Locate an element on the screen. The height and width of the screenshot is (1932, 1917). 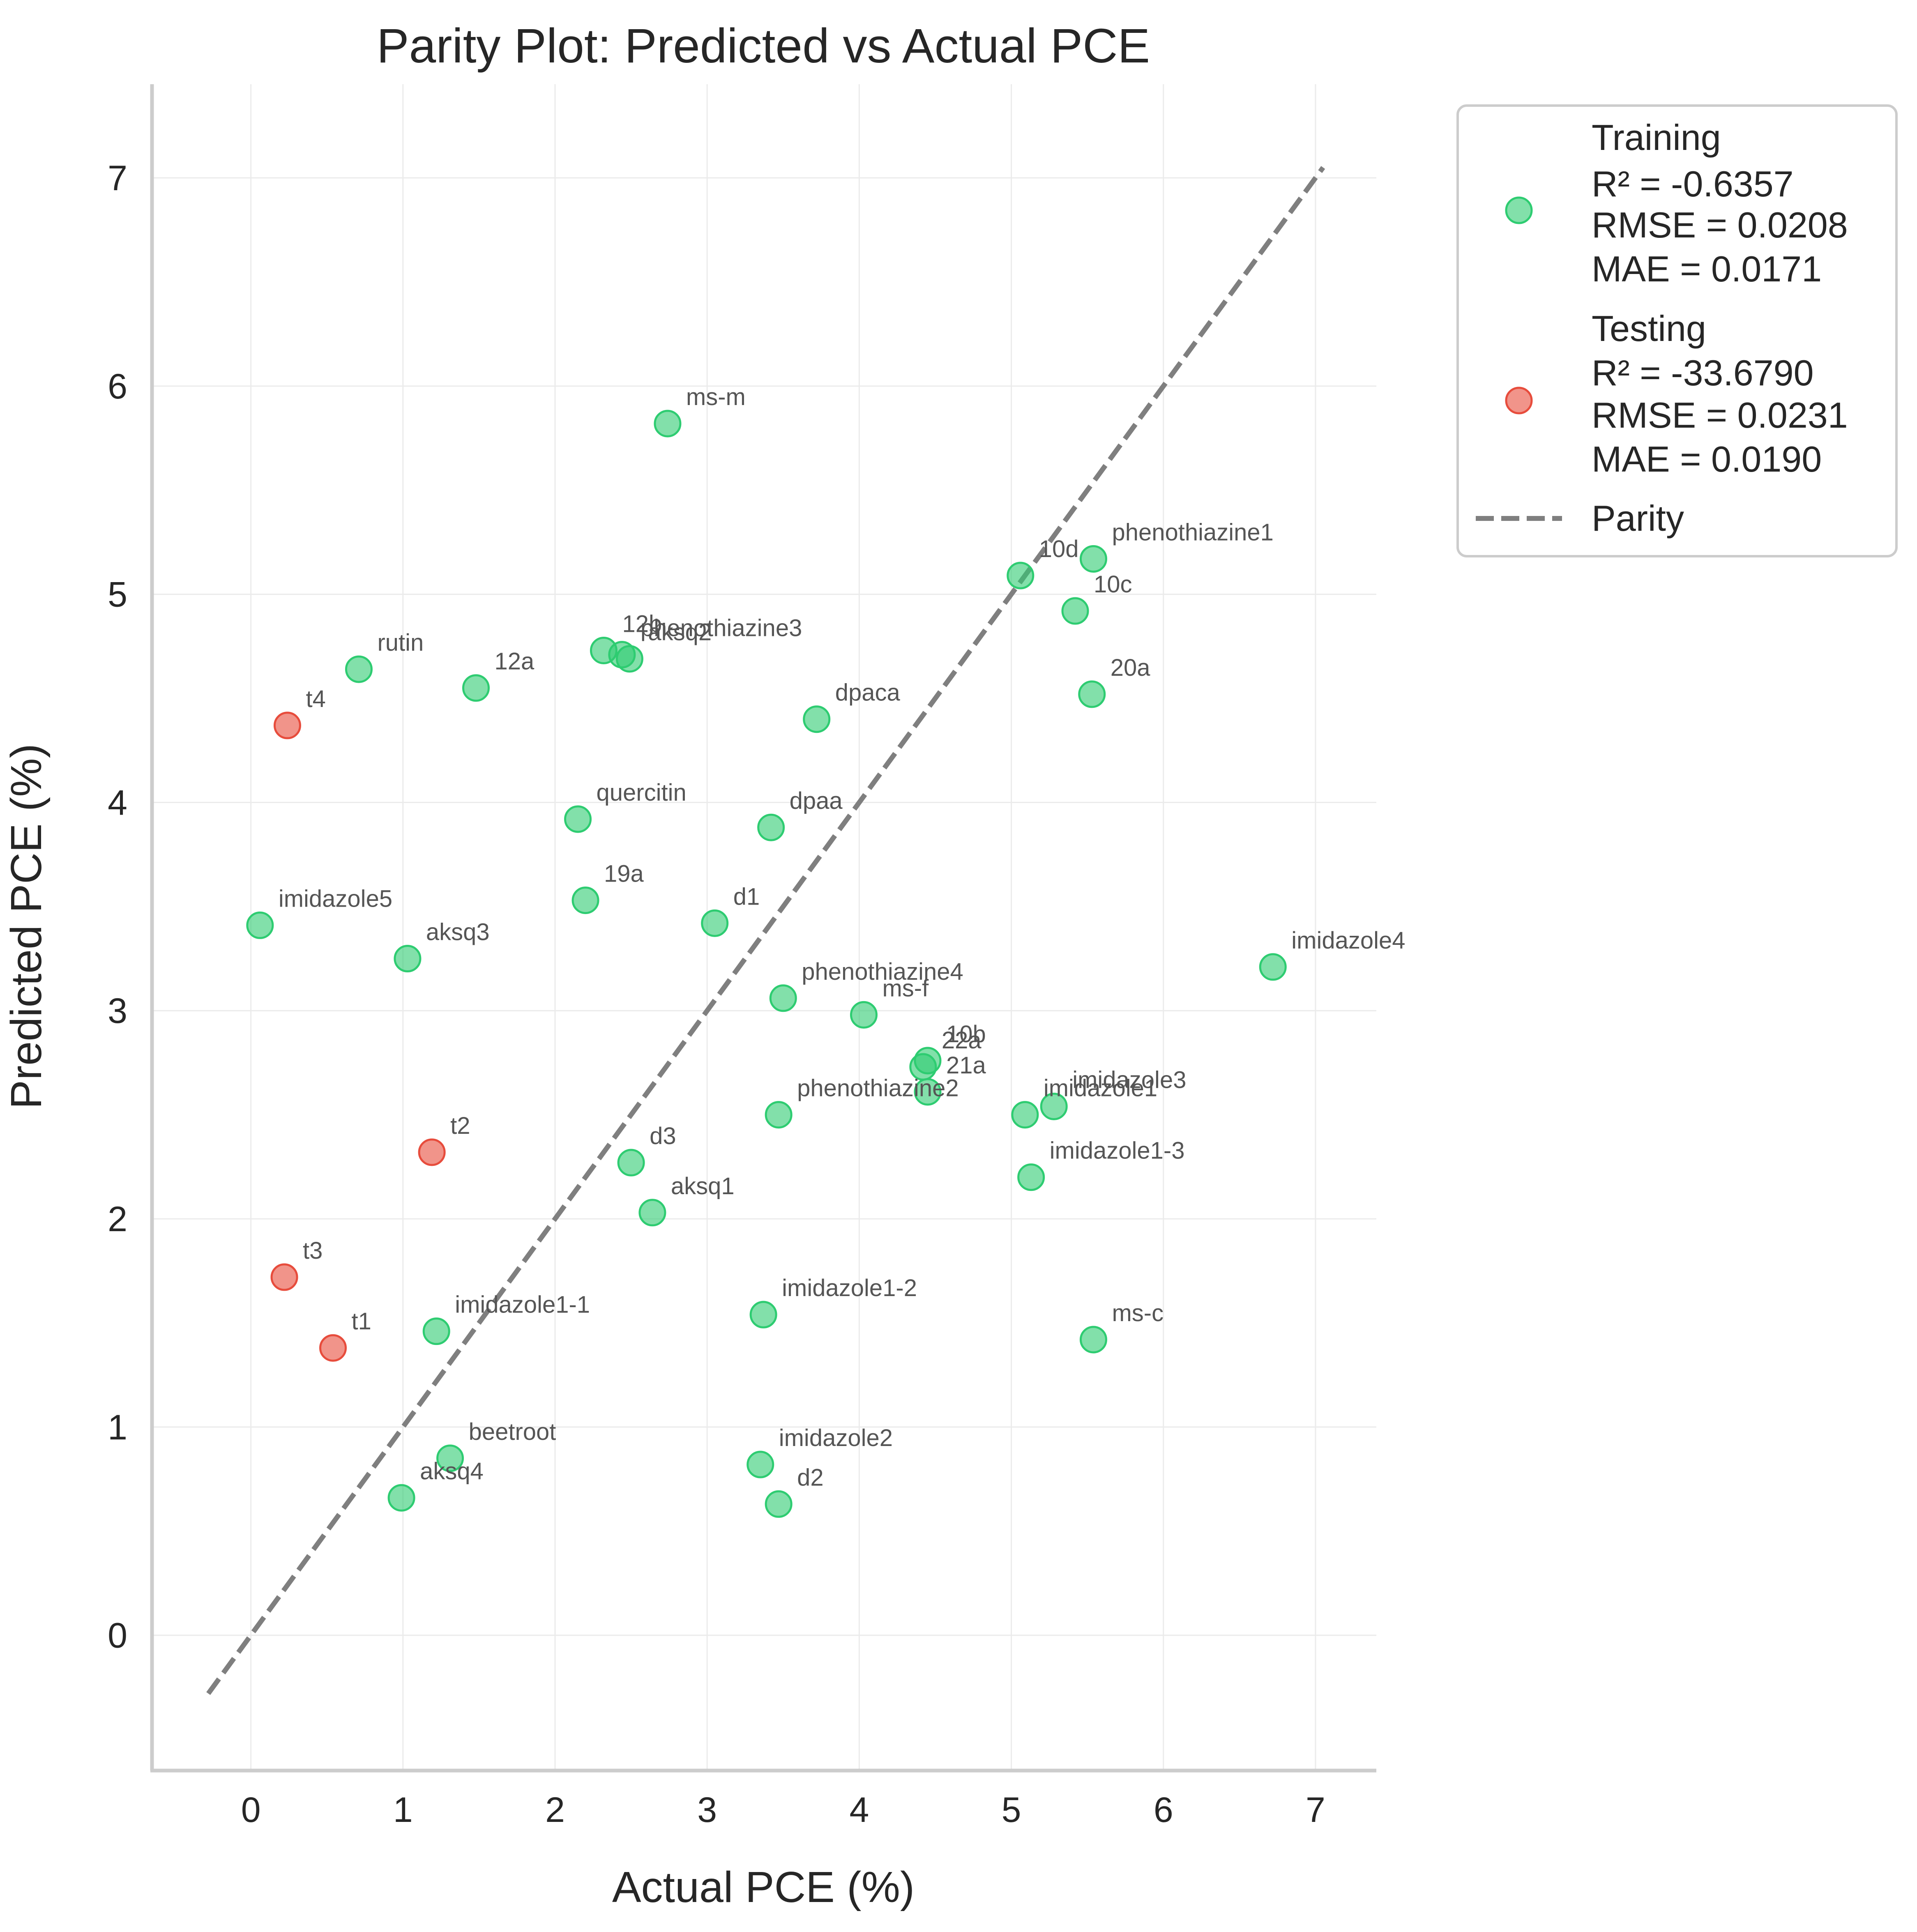
chart-title: Parity Plot: Predicted vs Actual PCE is located at coordinates (764, 46).